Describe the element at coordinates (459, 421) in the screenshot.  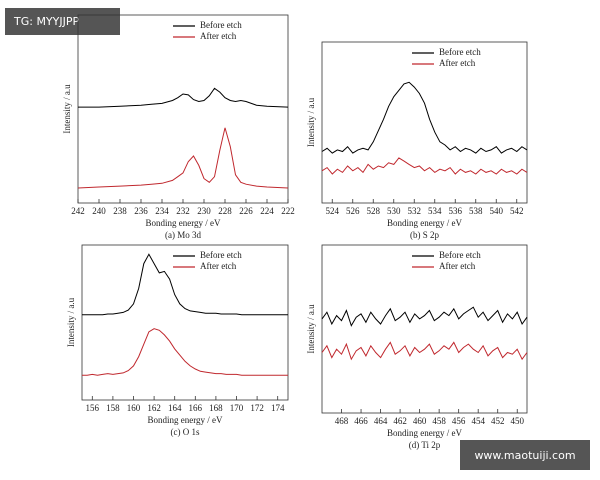
I see `x-tick-label: 456` at that location.